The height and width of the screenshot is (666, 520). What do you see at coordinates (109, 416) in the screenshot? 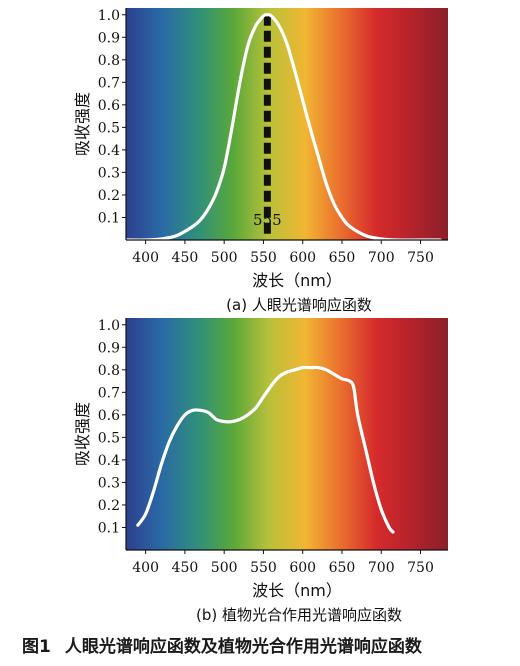
I see `chart-b-y-tick-label: 0.6` at bounding box center [109, 416].